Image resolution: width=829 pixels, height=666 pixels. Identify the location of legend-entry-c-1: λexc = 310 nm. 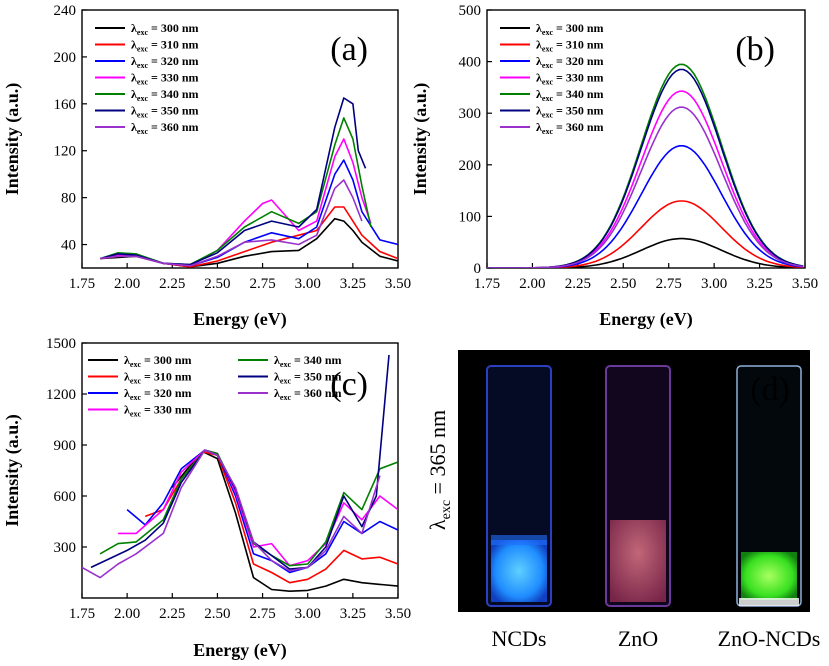
(158, 378).